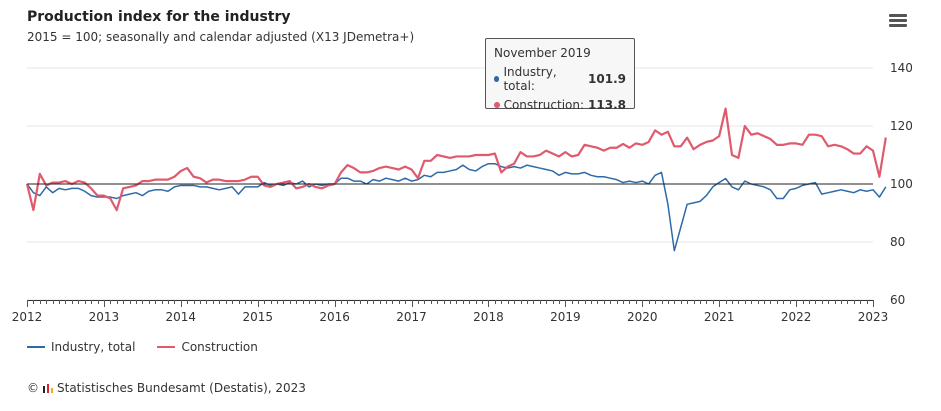  Describe the element at coordinates (719, 317) in the screenshot. I see `x-tick-label: 2021` at that location.